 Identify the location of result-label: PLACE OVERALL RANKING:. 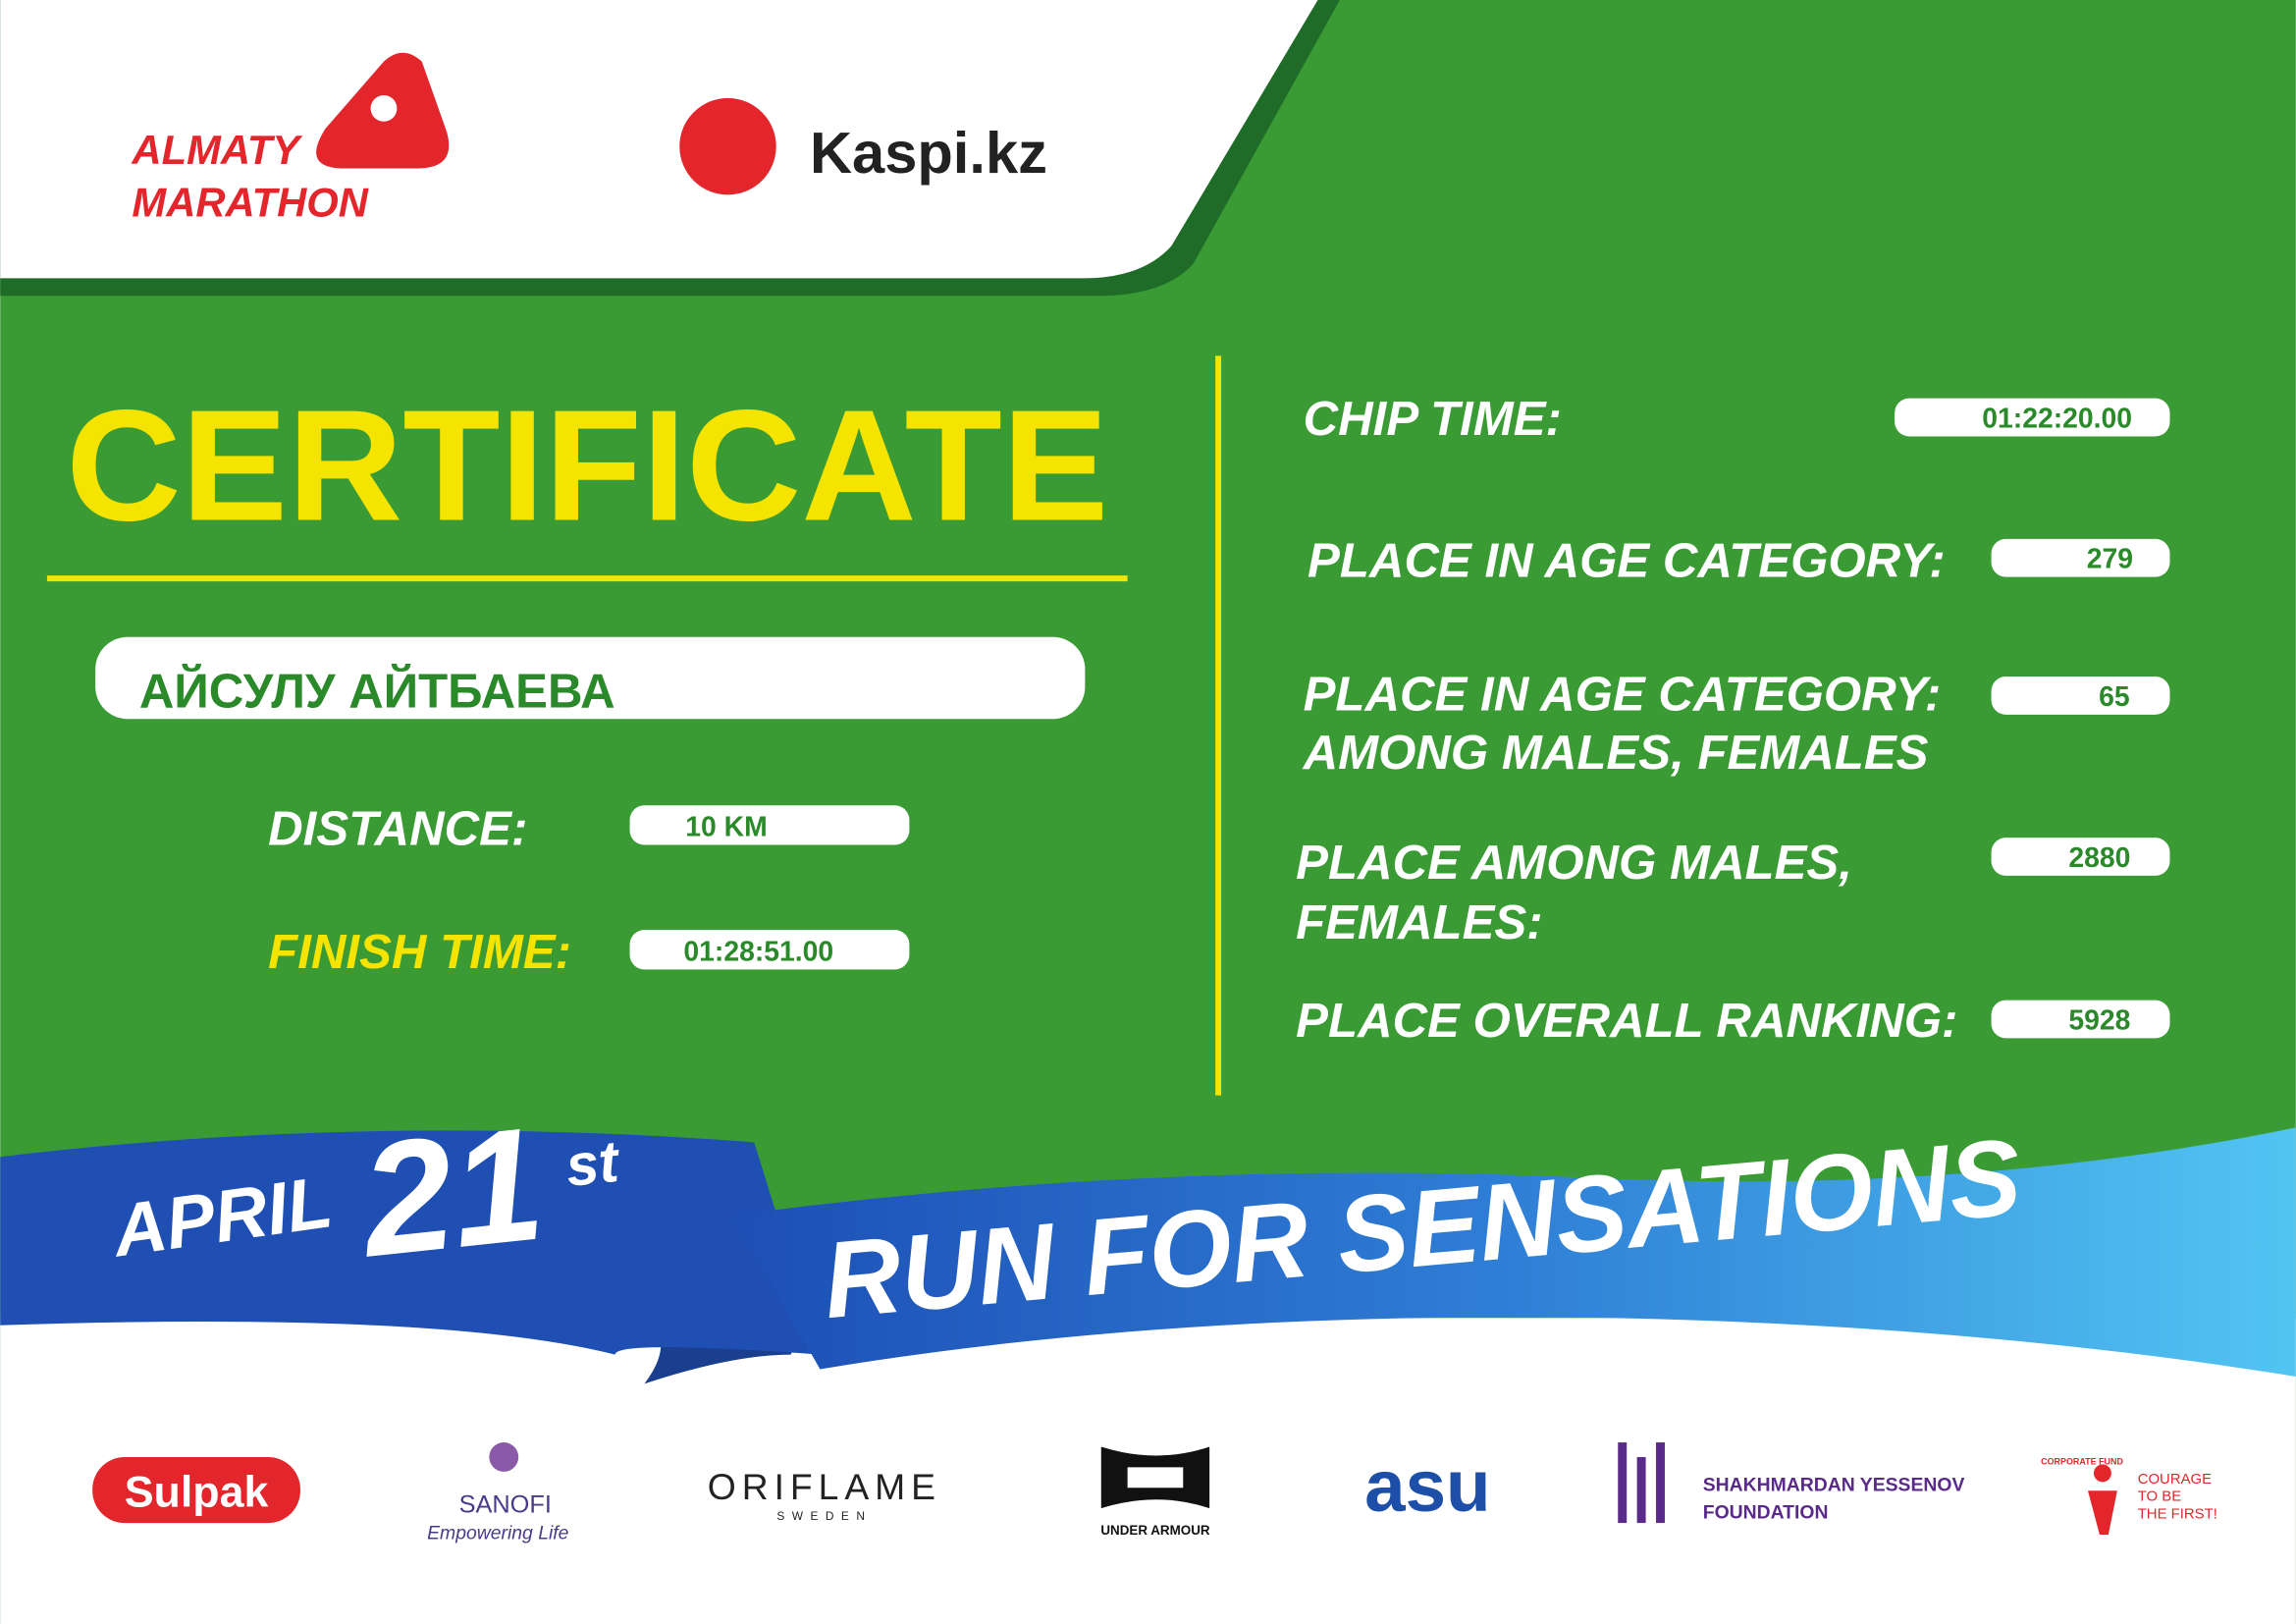
(1626, 1021).